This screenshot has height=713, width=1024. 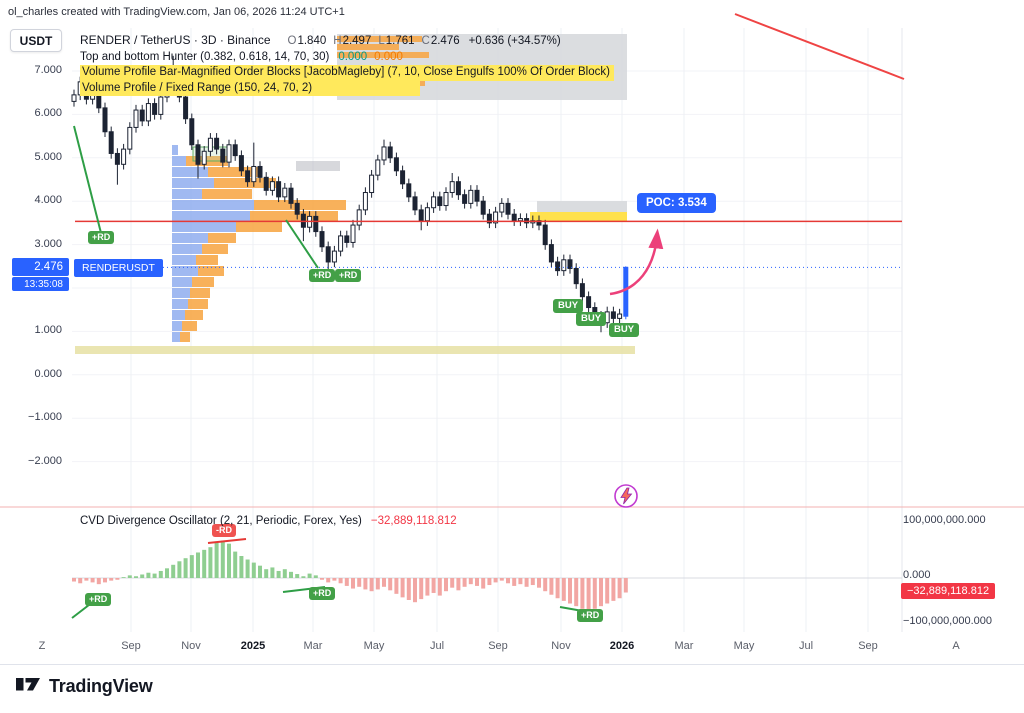 What do you see at coordinates (381, 41) in the screenshot?
I see `low-label: L` at bounding box center [381, 41].